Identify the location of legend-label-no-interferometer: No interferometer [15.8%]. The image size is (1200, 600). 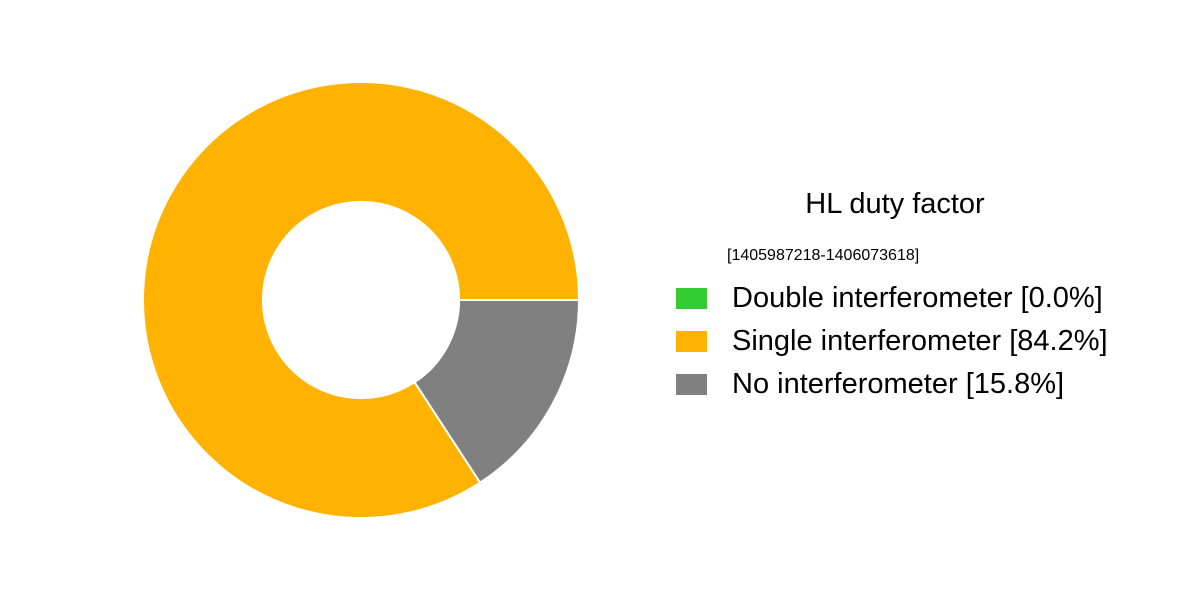
(898, 384).